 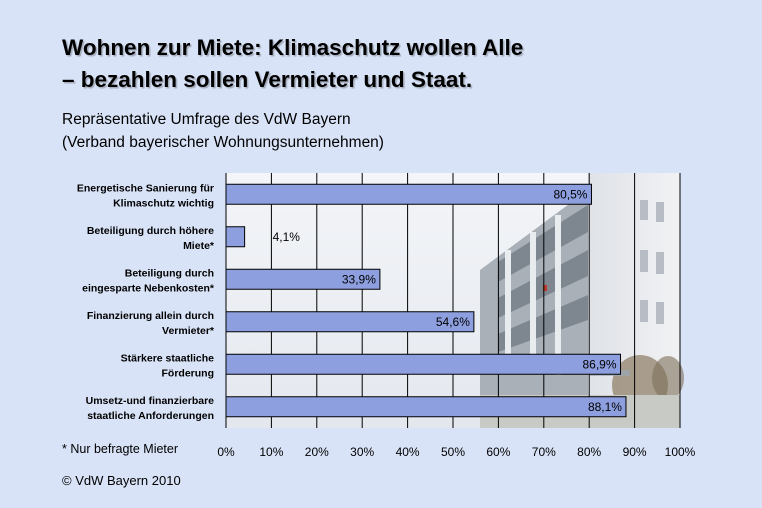 I want to click on x-tick-label: 40%, so click(x=408, y=452).